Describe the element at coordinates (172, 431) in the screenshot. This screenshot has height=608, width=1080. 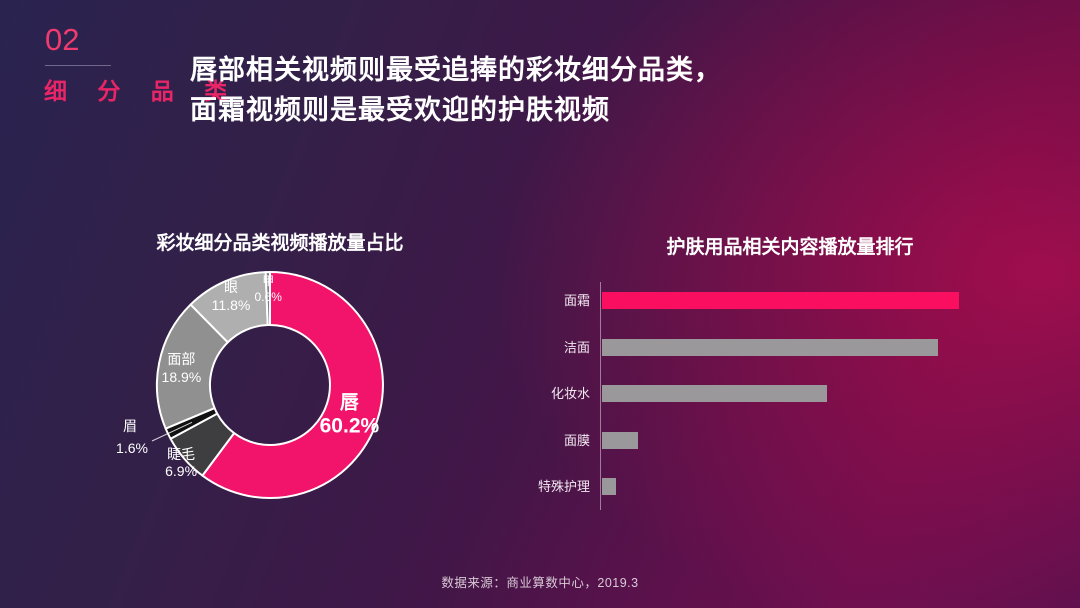
I see `label-leader-line` at that location.